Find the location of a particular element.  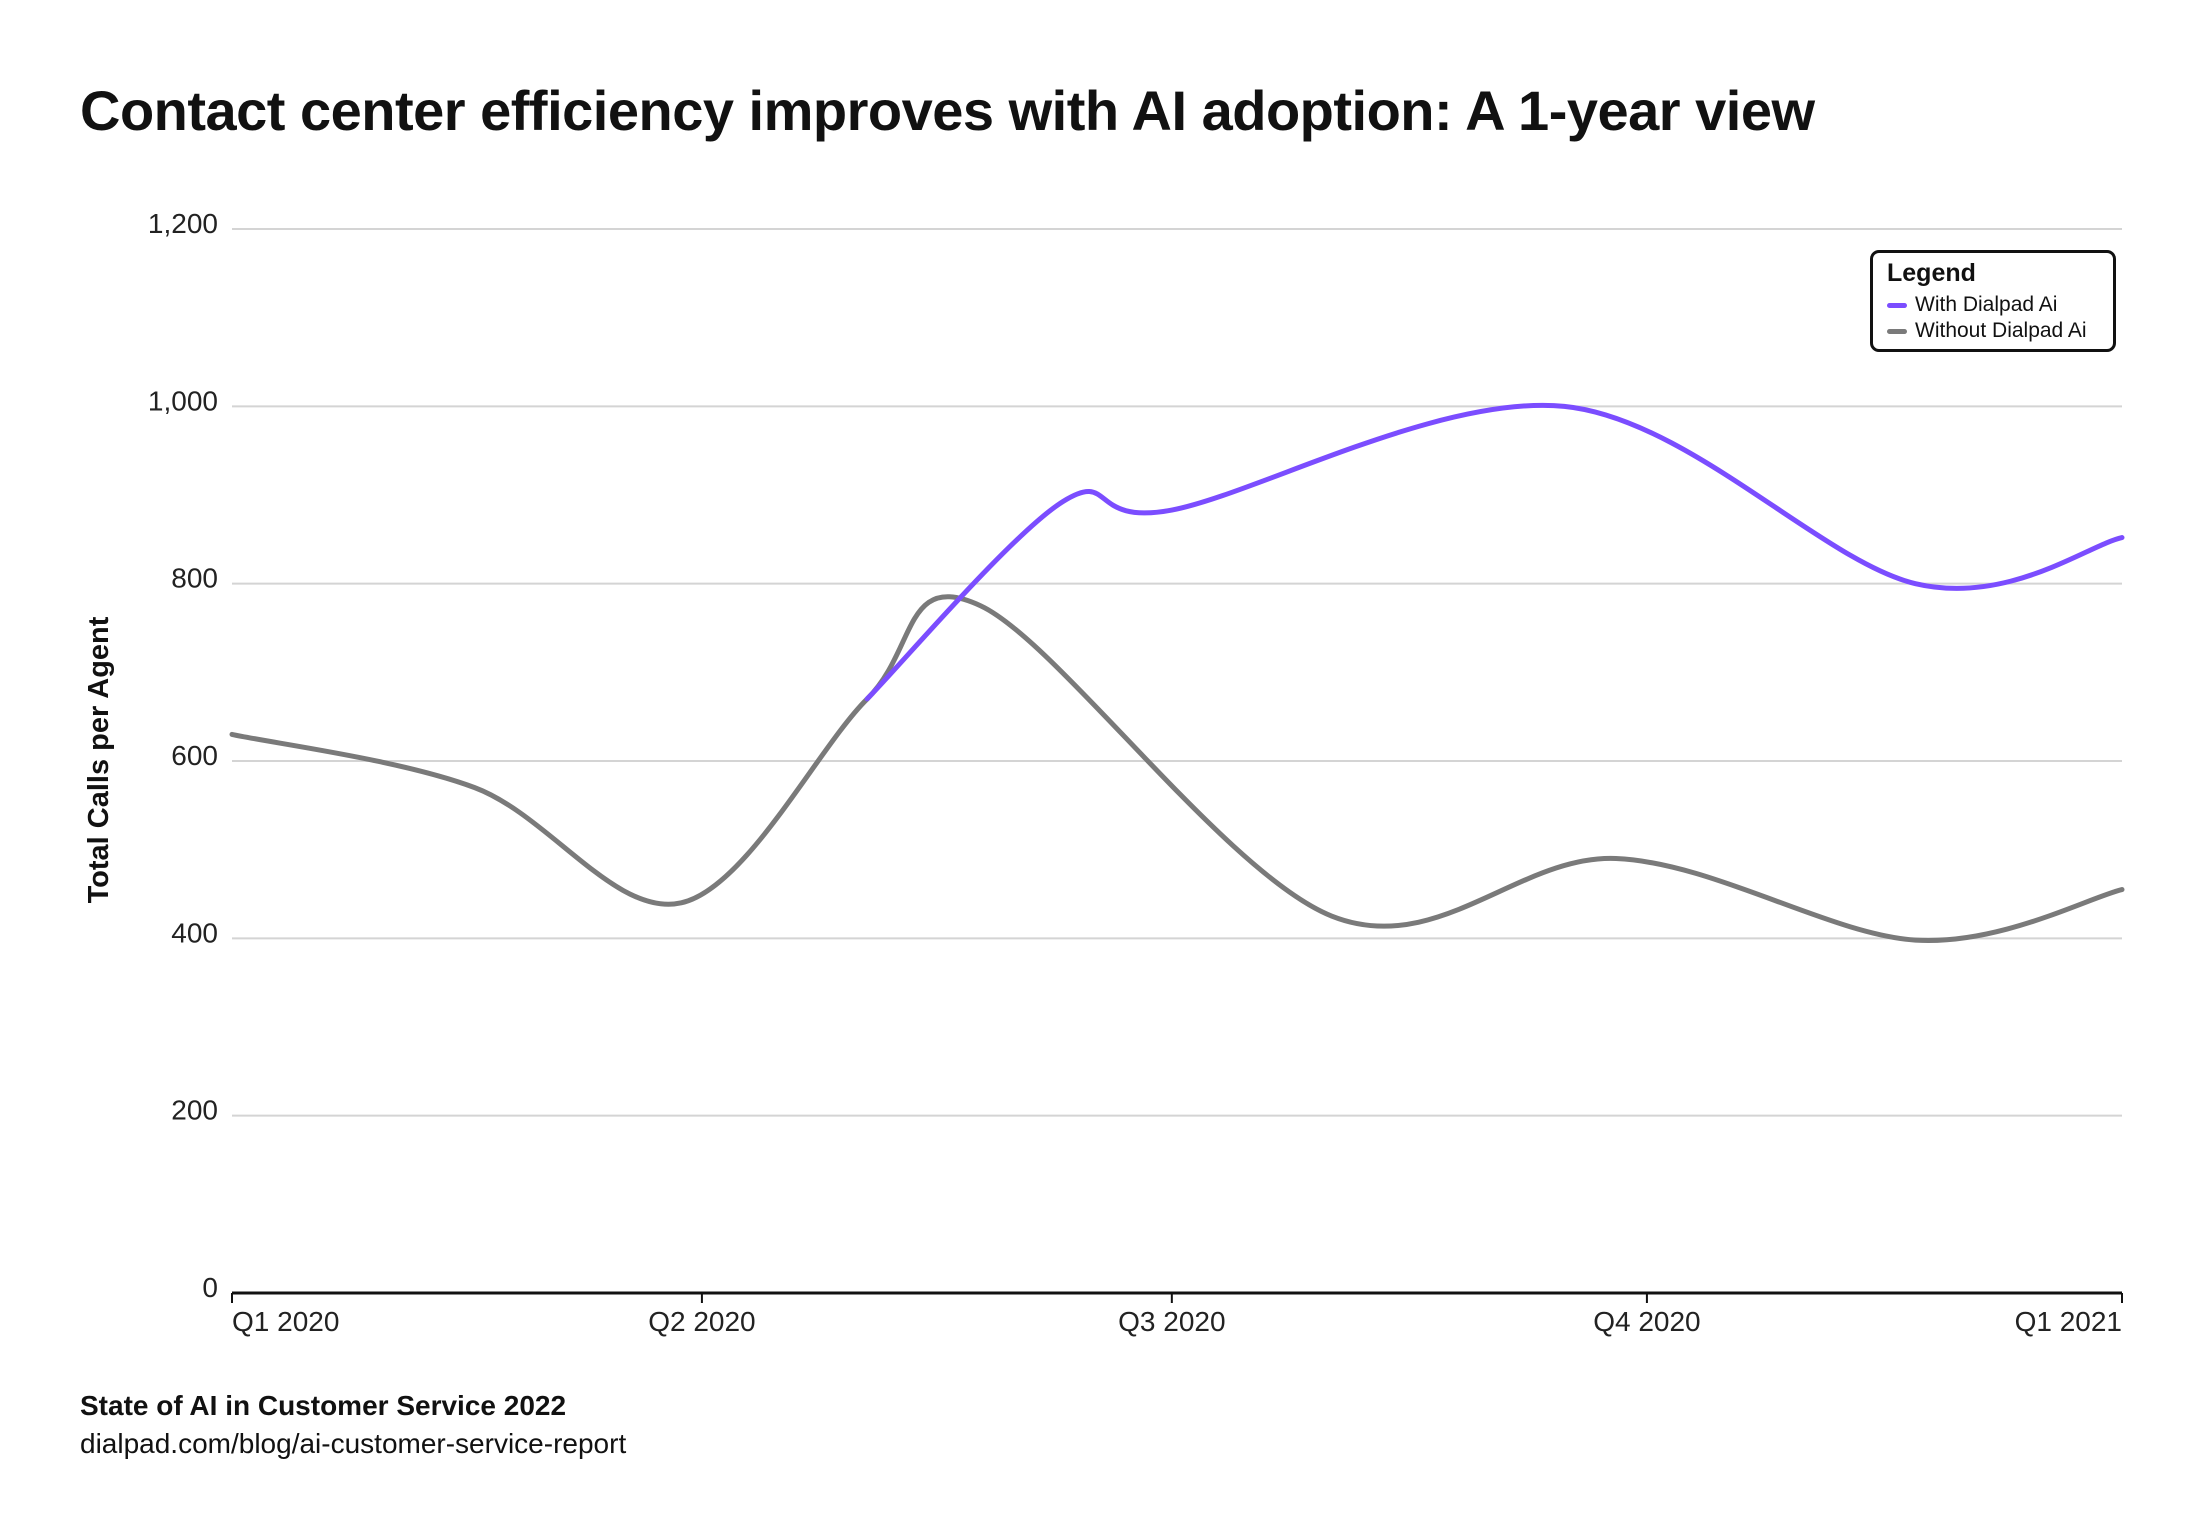

y-axis-ticks: 0 200 400 600 800 1,000 1,200 is located at coordinates (183, 755).